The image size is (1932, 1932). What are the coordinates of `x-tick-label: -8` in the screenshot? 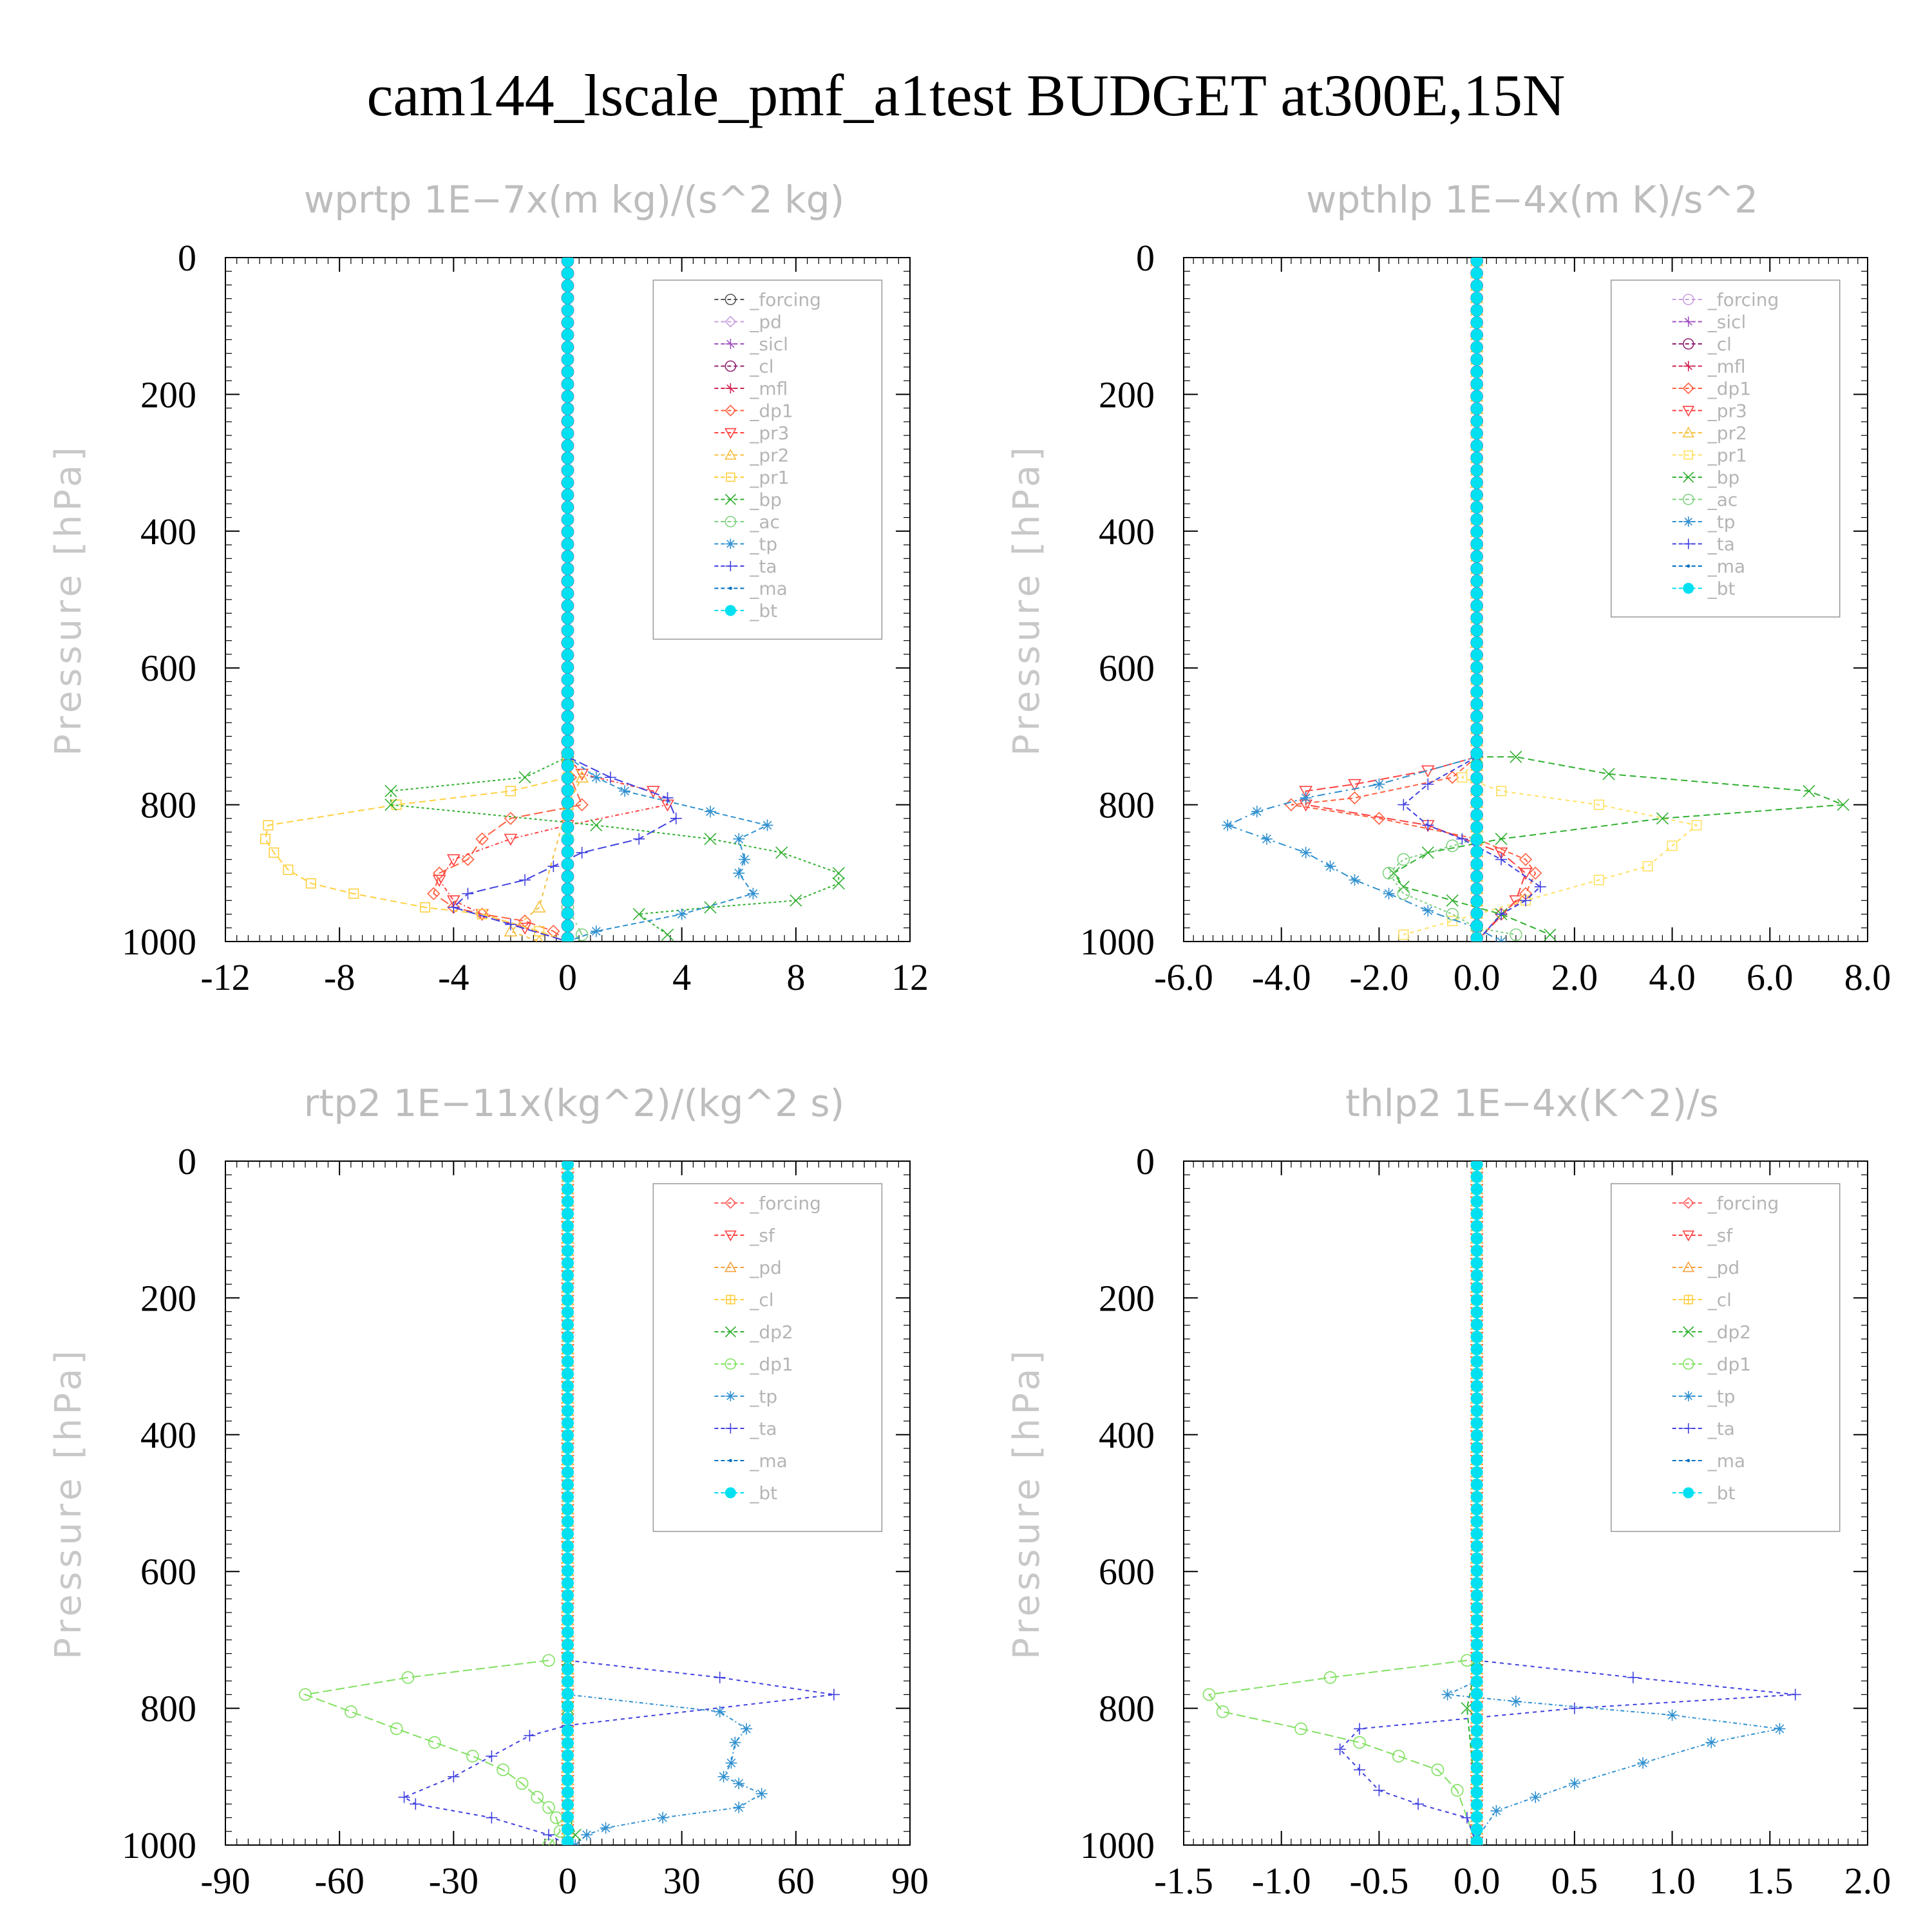 It's located at (339, 977).